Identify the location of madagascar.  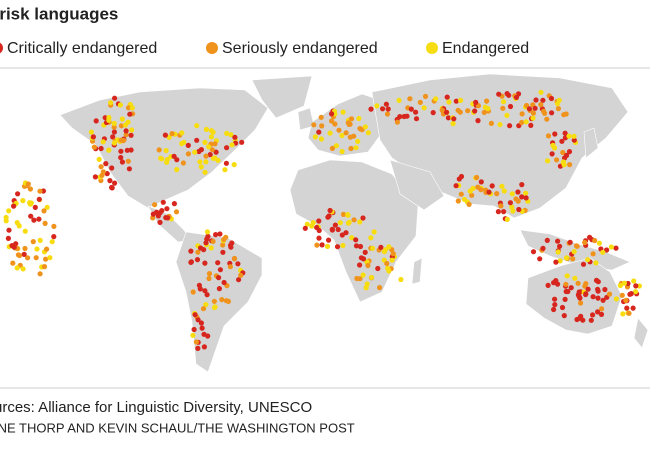
(417, 271).